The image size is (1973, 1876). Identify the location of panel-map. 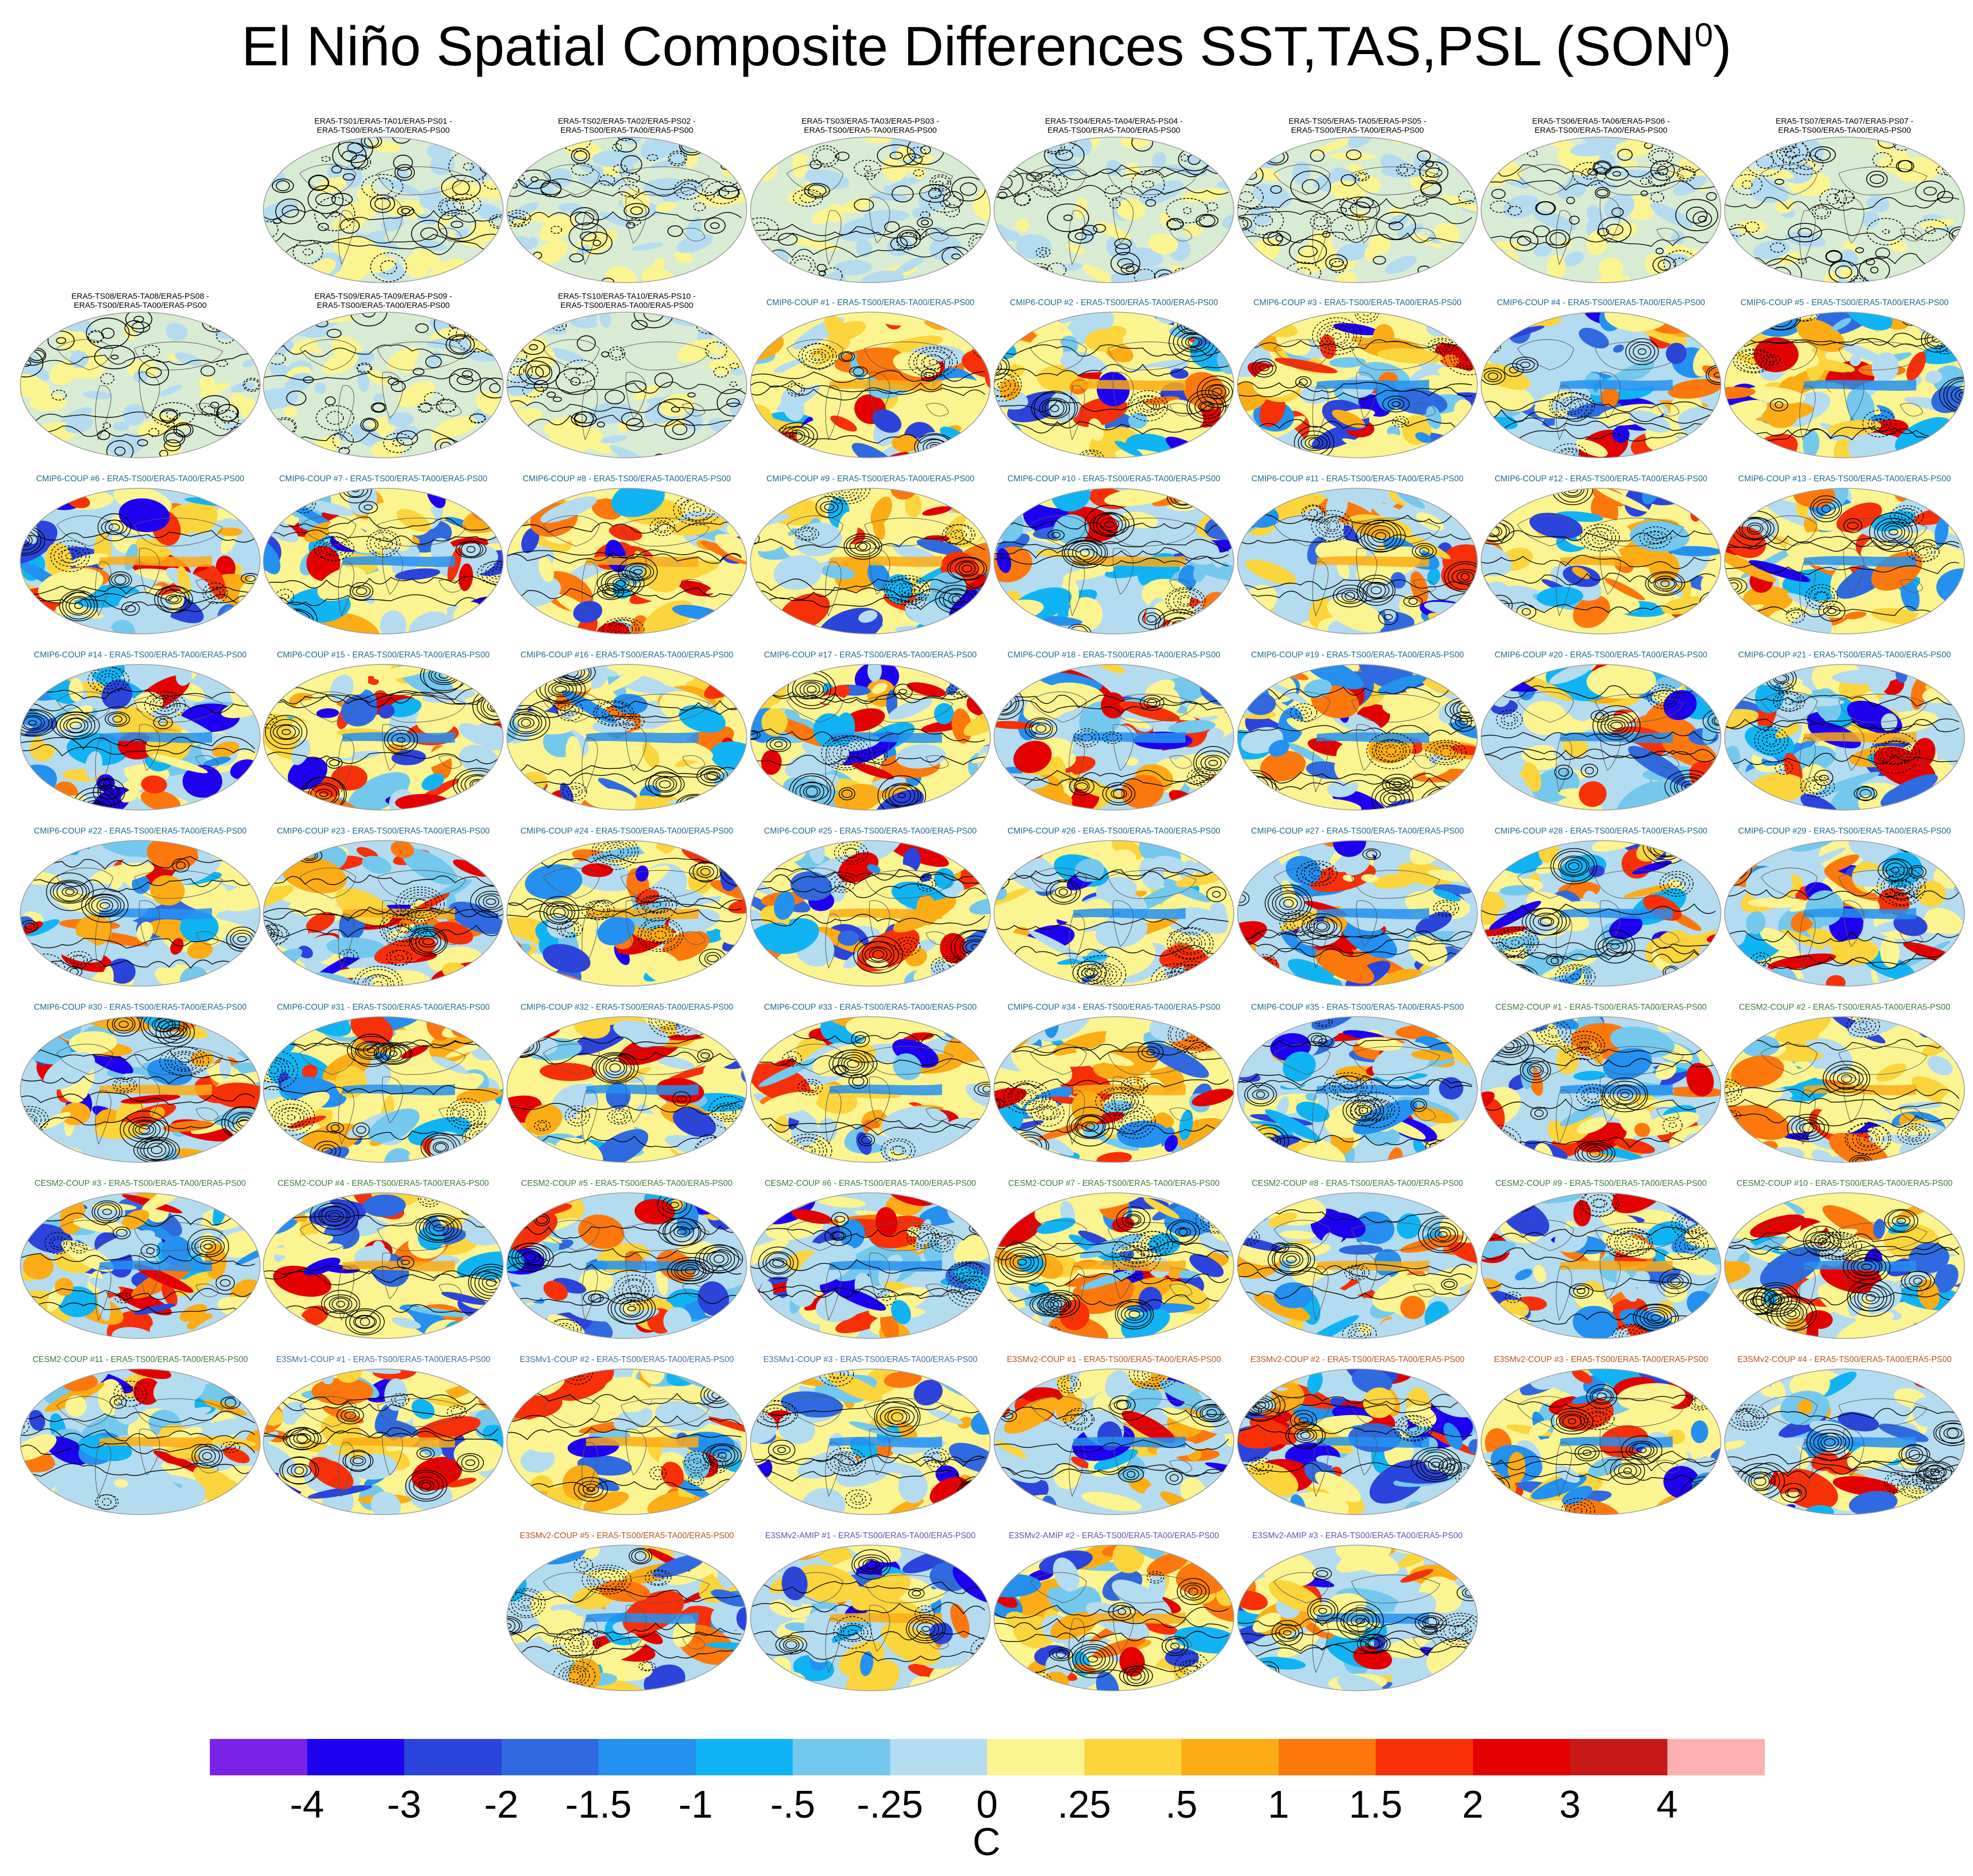
(1601, 561).